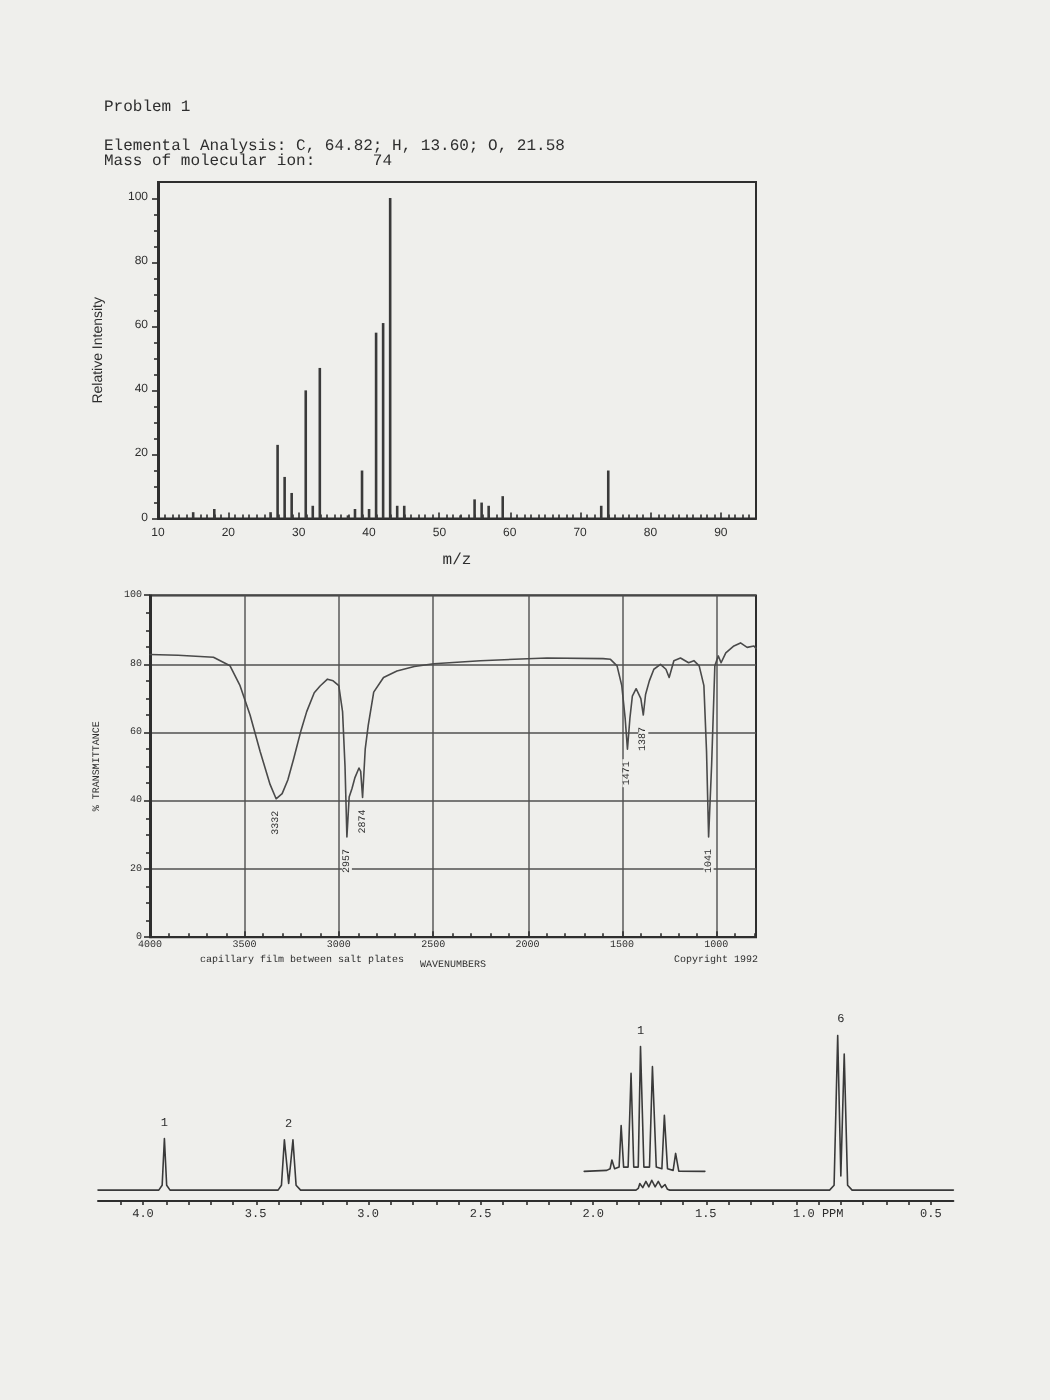  I want to click on x-axis-title: m/z, so click(457, 560).